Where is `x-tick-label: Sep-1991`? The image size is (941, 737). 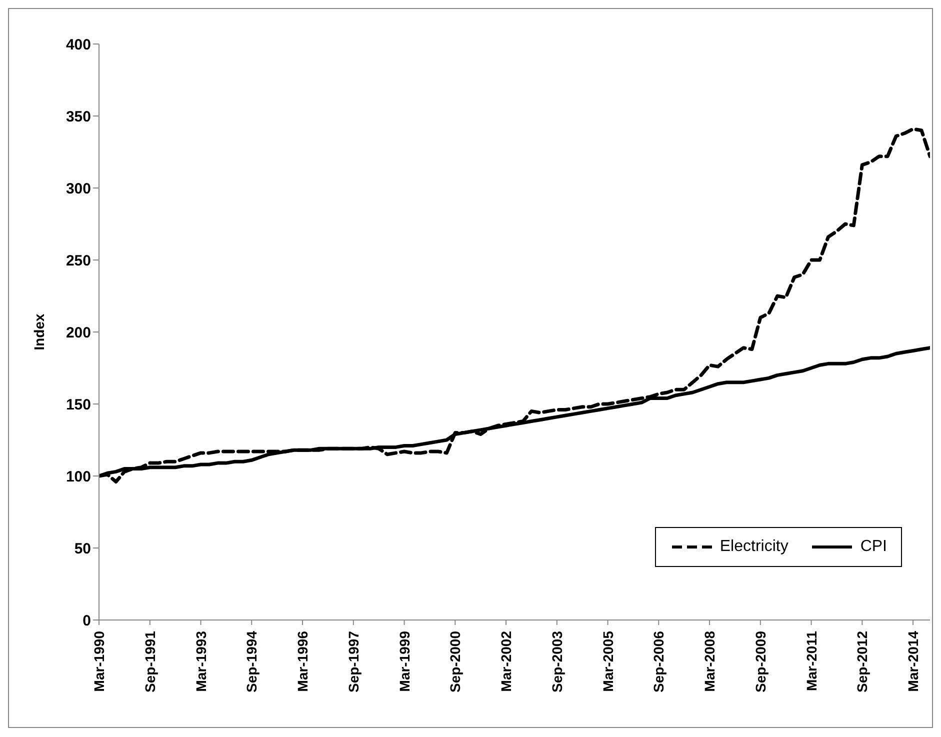
x-tick-label: Sep-1991 is located at coordinates (150, 661).